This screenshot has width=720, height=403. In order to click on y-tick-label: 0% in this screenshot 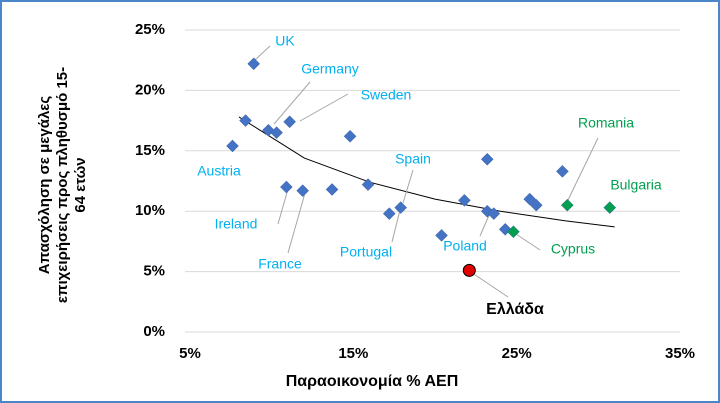, I will do `click(154, 331)`.